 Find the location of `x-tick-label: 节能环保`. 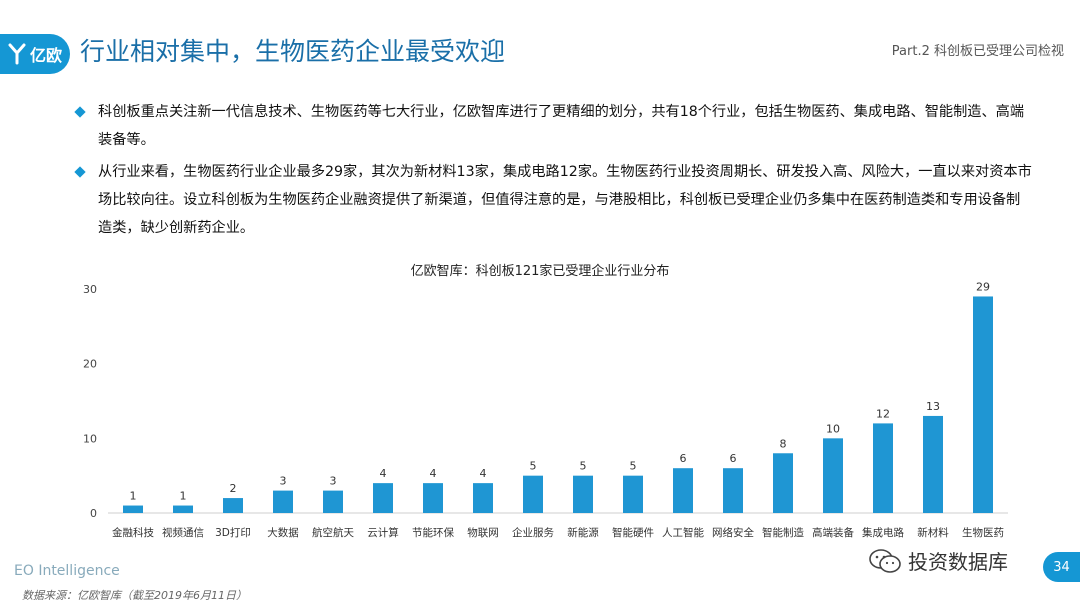

x-tick-label: 节能环保 is located at coordinates (433, 532).